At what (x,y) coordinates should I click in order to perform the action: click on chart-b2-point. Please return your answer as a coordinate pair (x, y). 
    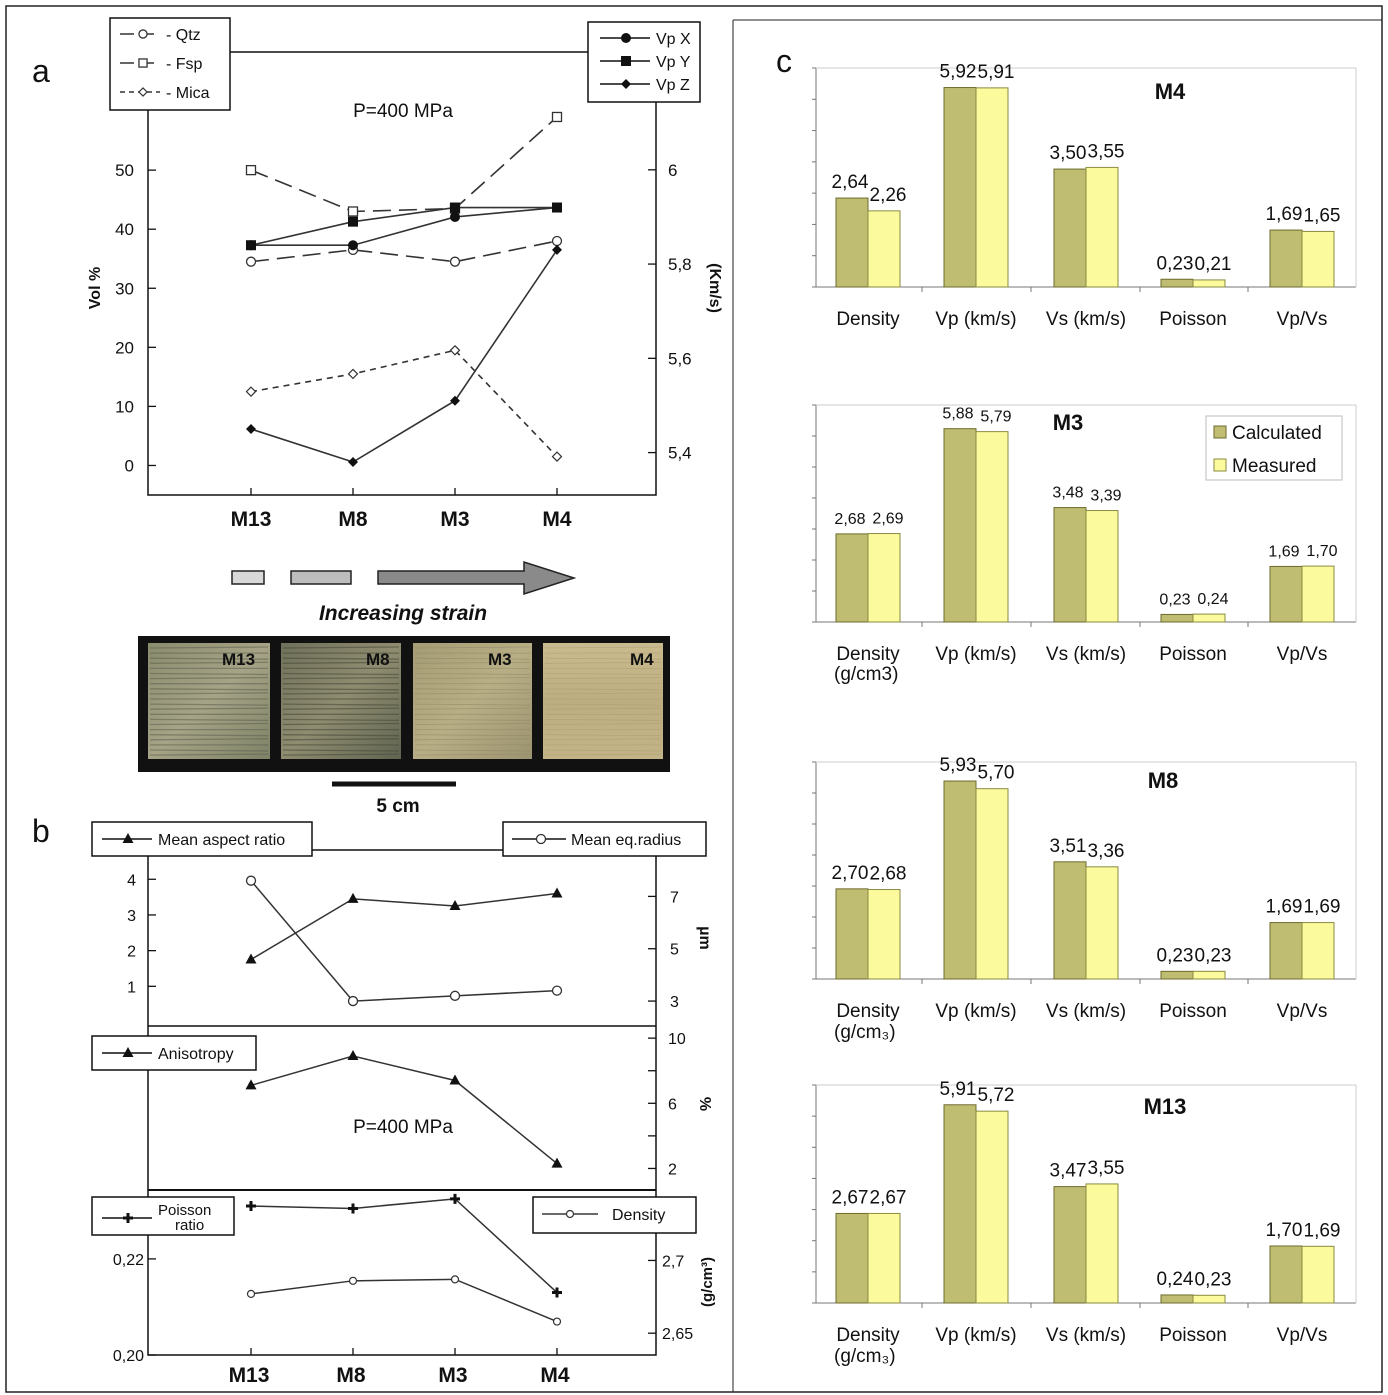
    Looking at the image, I should click on (251, 1084).